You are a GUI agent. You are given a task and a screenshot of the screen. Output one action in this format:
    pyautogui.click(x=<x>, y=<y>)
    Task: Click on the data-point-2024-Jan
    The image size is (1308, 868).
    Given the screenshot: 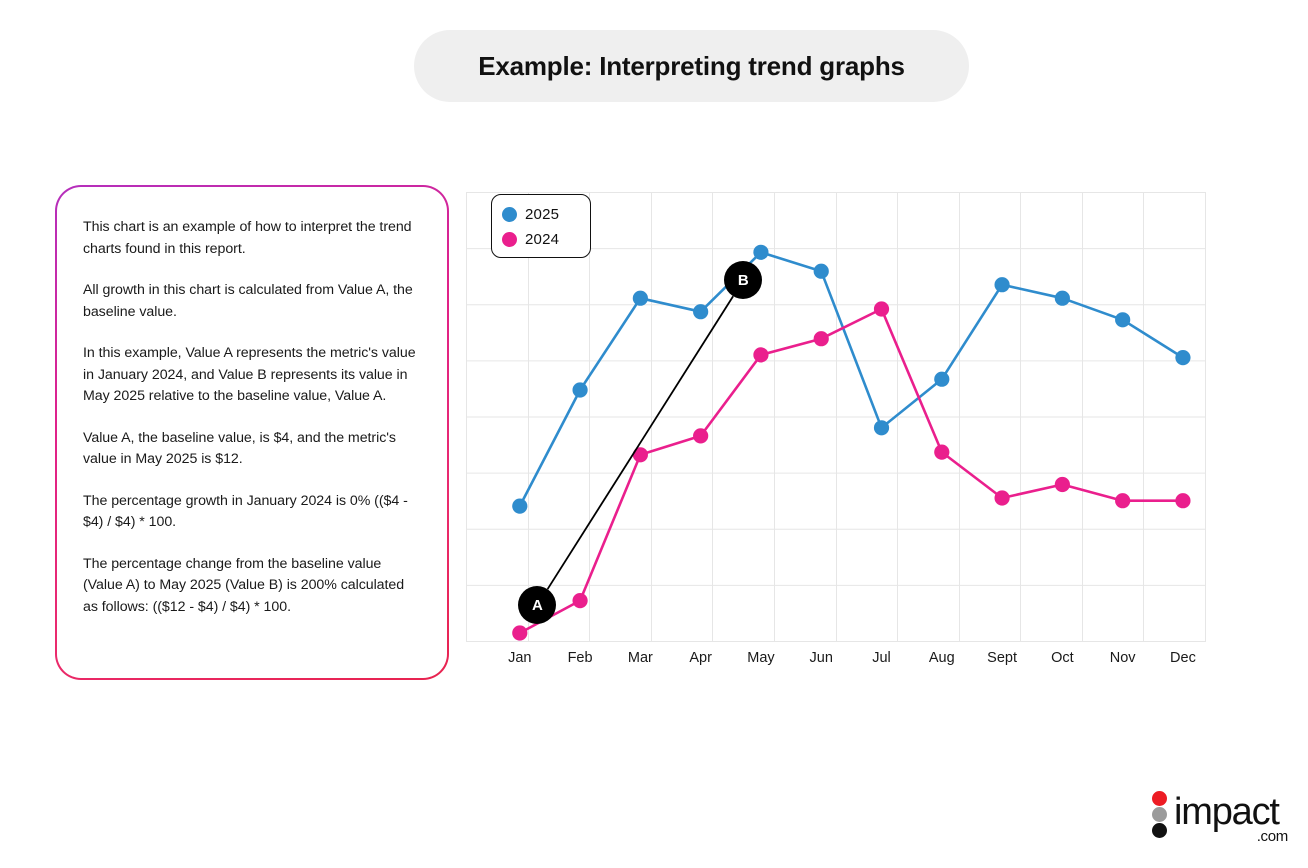 What is the action you would take?
    pyautogui.click(x=520, y=633)
    